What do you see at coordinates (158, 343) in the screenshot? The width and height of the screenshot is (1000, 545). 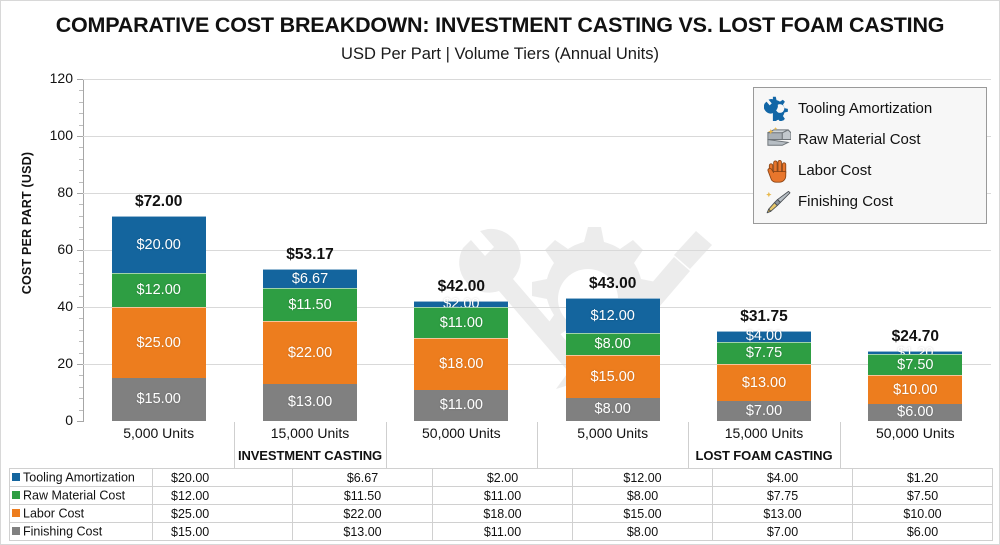 I see `bar-segment: $25.00` at bounding box center [158, 343].